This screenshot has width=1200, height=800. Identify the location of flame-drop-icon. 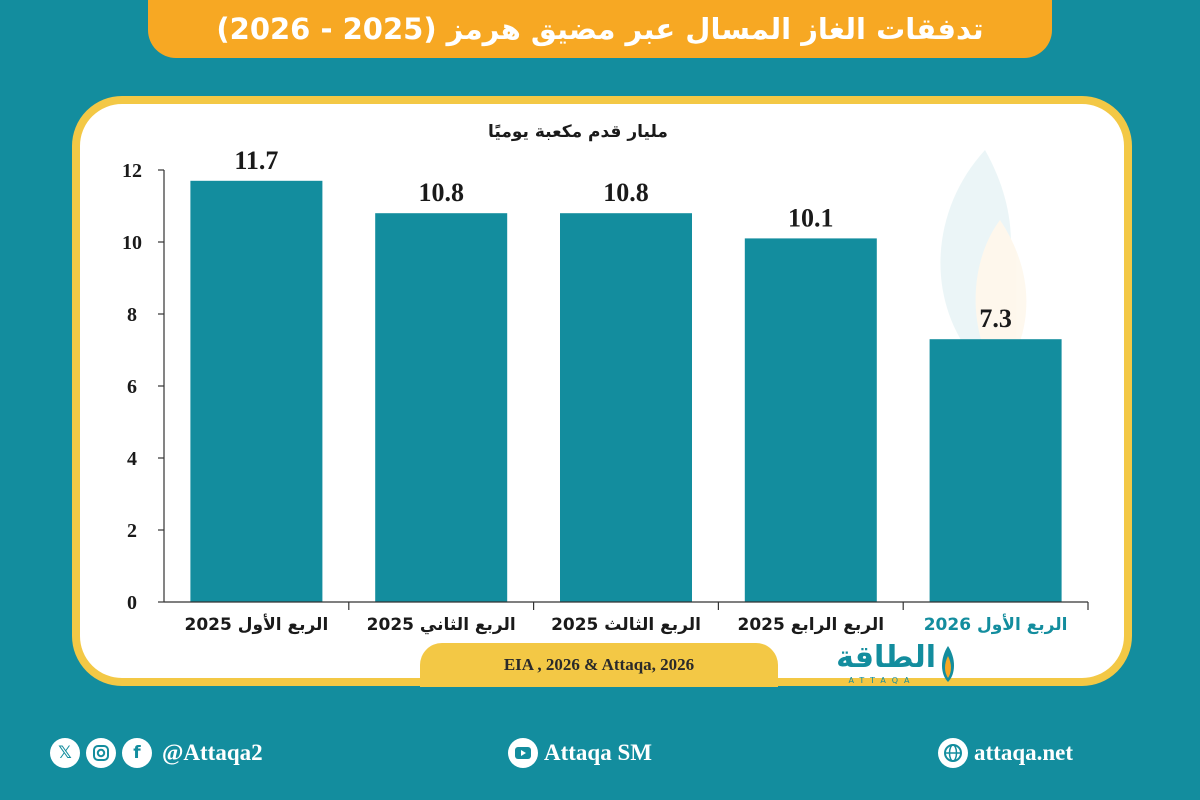
(948, 664).